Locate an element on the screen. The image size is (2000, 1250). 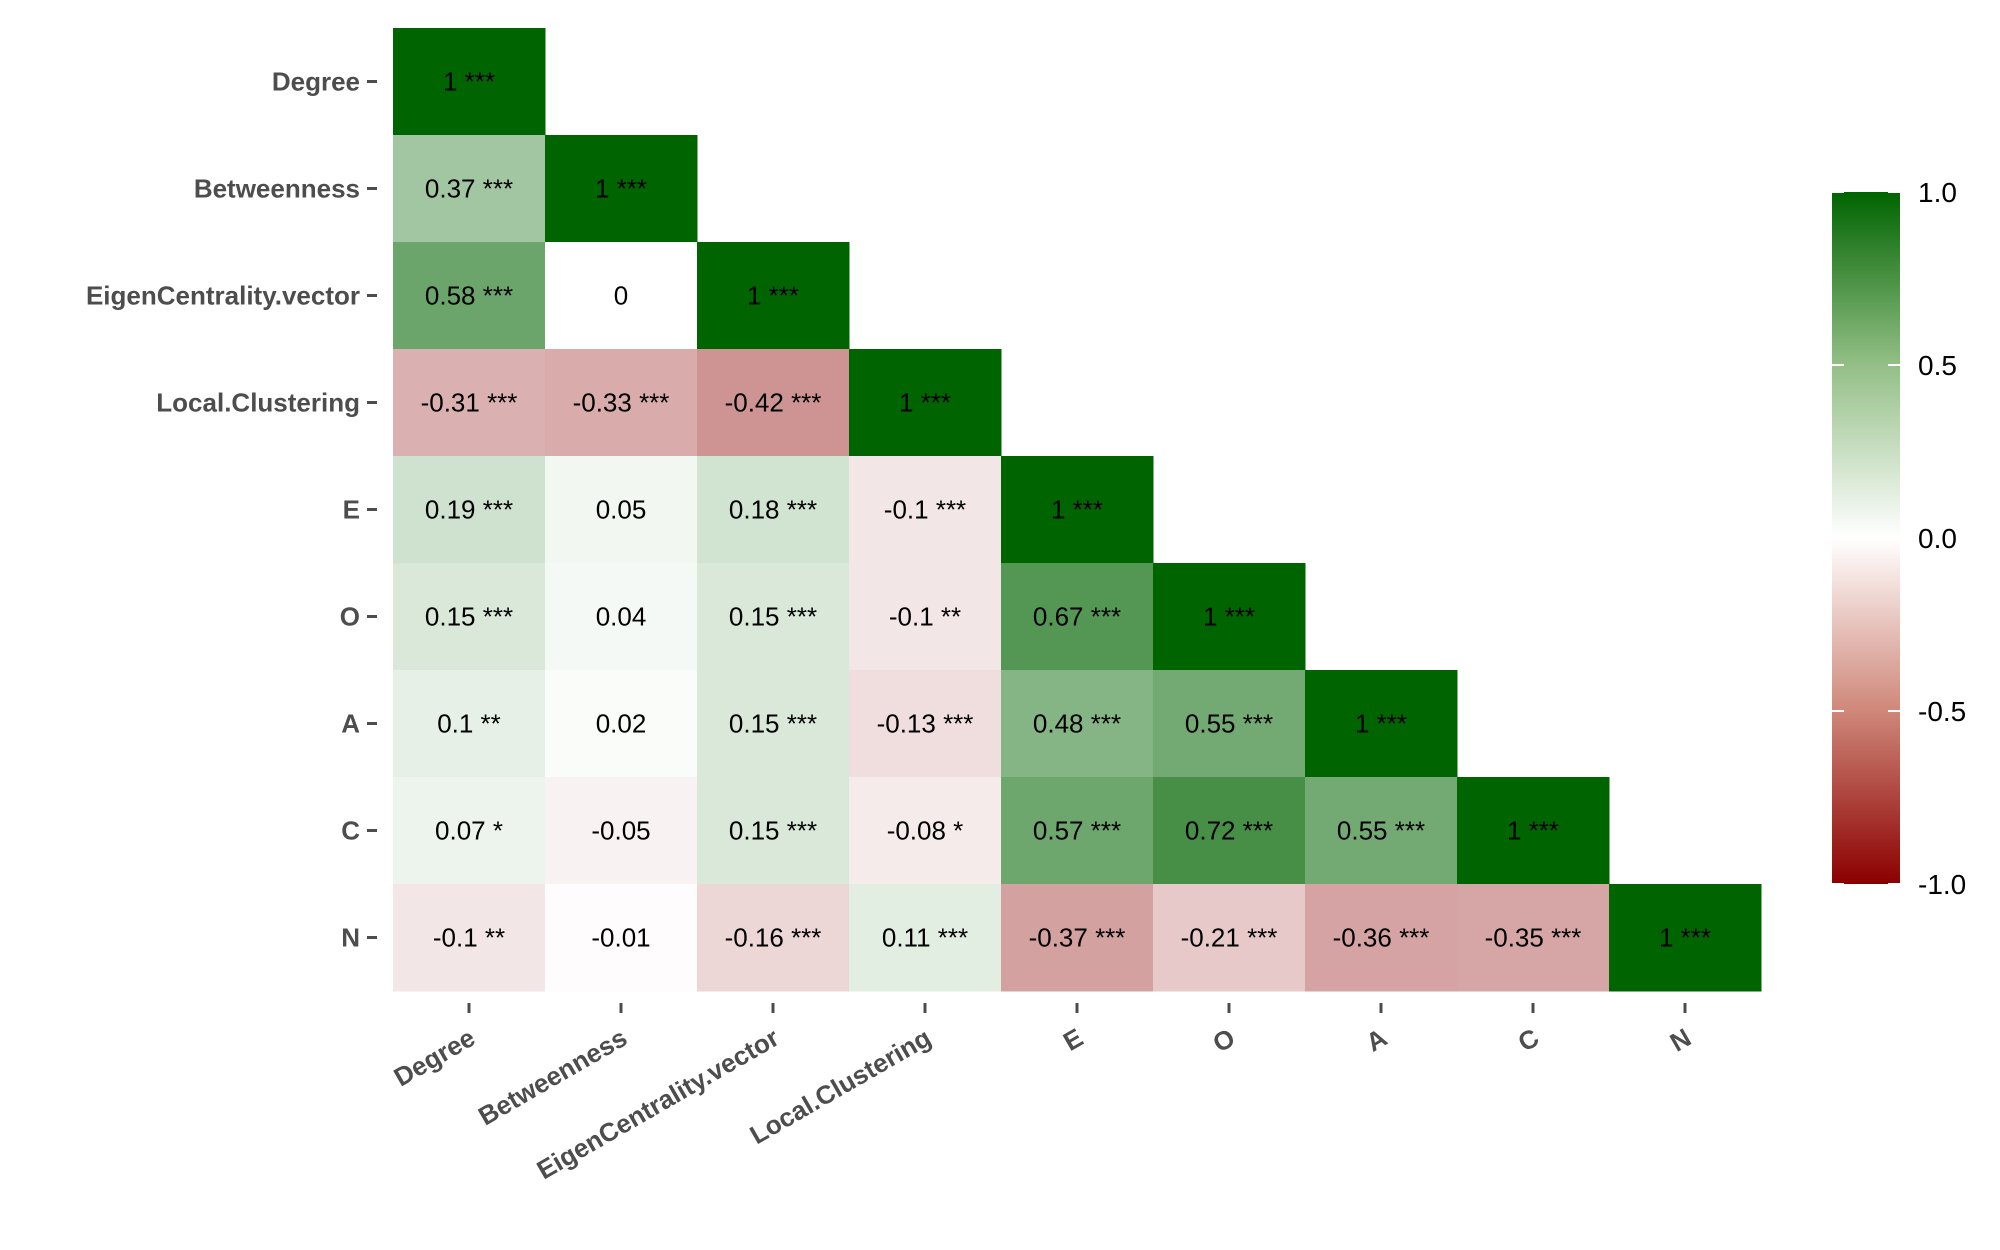
cell-value-label: 0.02 is located at coordinates (621, 724).